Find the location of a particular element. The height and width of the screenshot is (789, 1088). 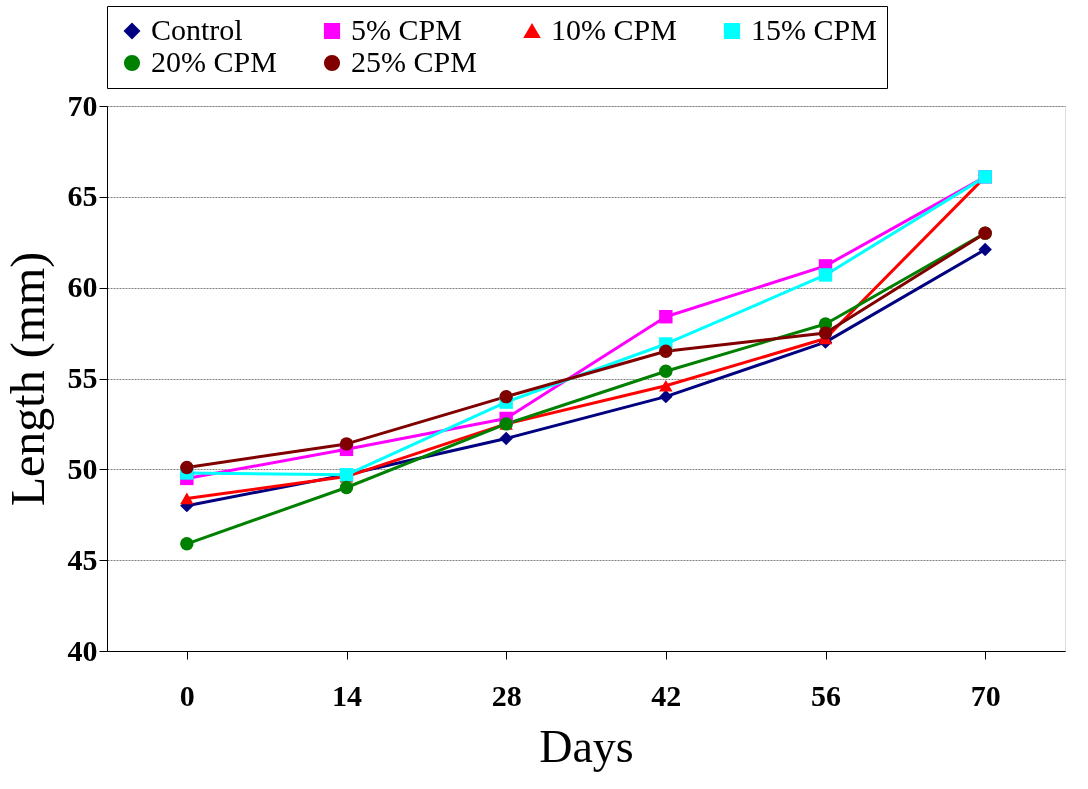

y-tick-label: 65 is located at coordinates (82, 196).